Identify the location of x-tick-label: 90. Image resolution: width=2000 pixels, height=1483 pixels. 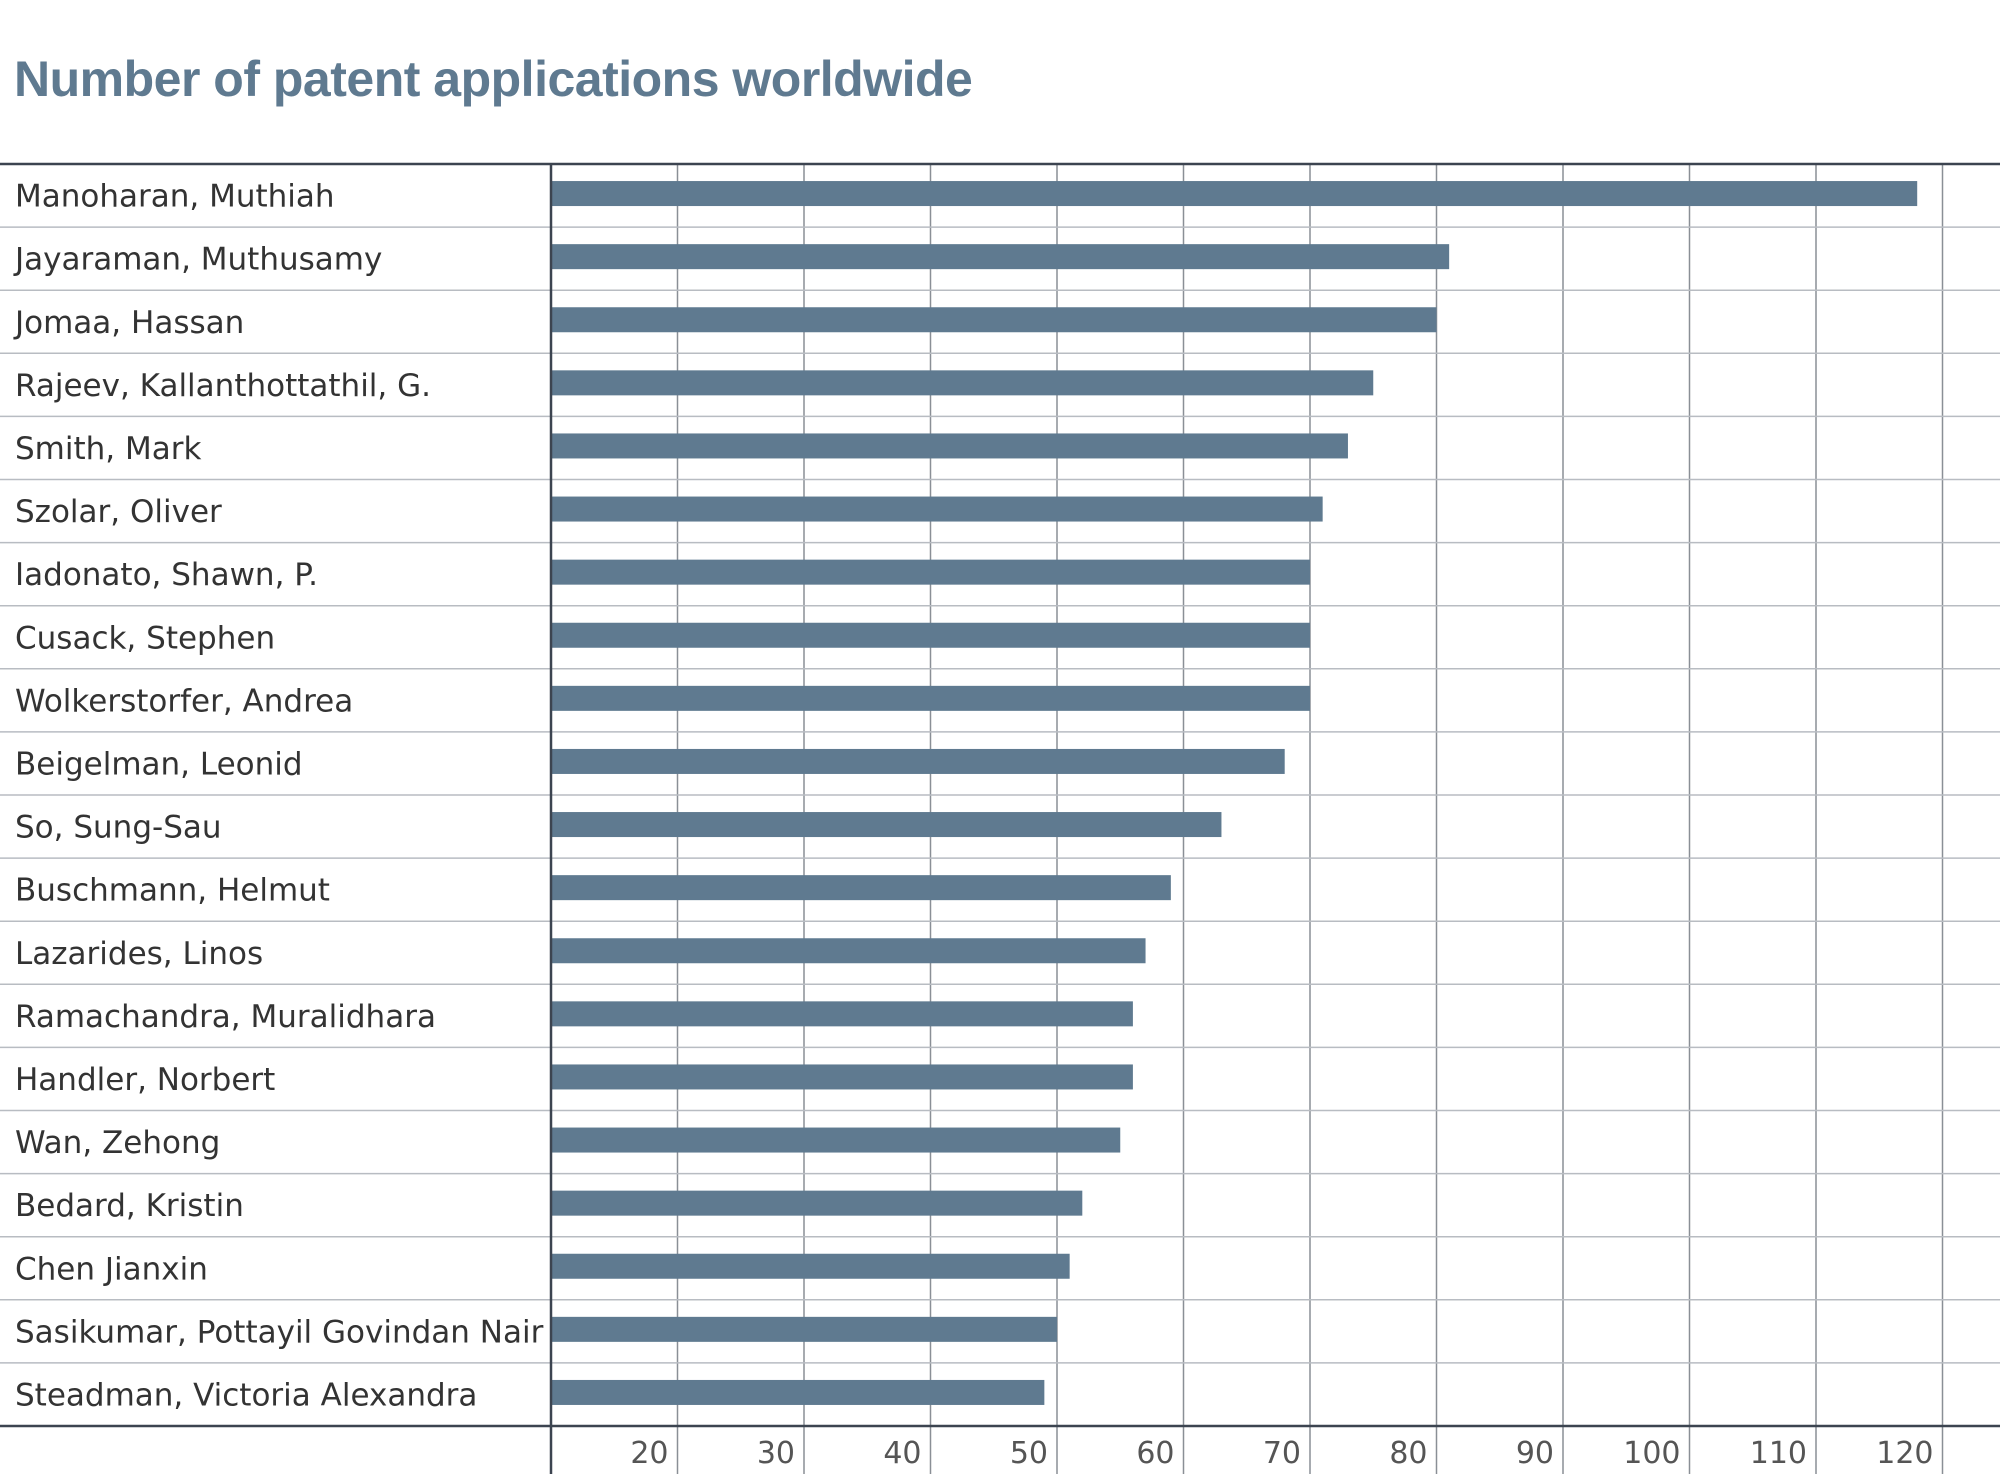
(1535, 1453).